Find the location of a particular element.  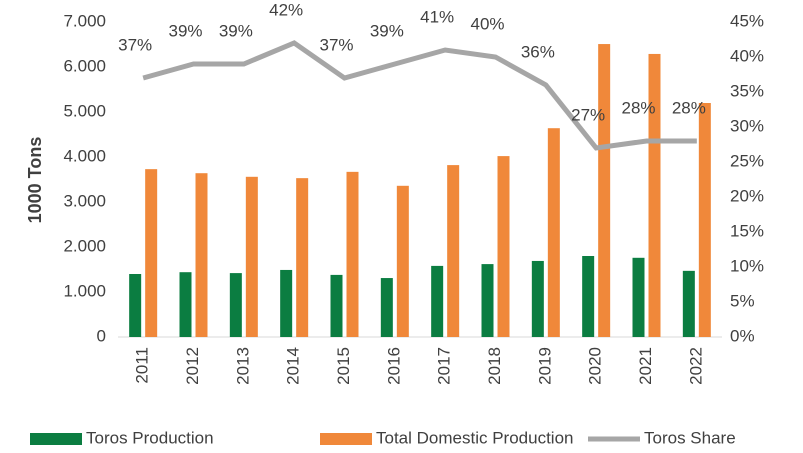

data-label: 42% is located at coordinates (286, 9).